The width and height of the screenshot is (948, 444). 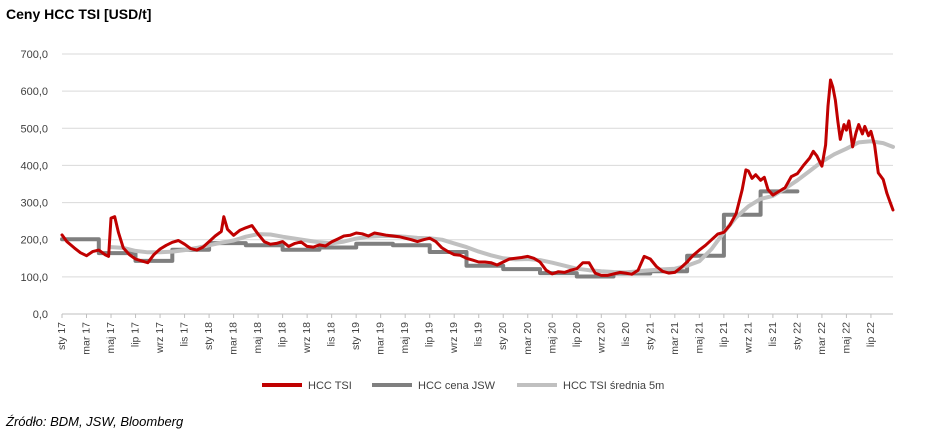 I want to click on legend-label: HCC TSI, so click(x=330, y=386).